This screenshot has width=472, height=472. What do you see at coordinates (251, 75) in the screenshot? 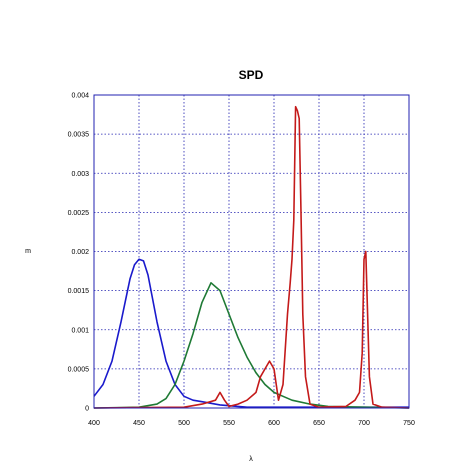
I see `chart-title: SPD` at bounding box center [251, 75].